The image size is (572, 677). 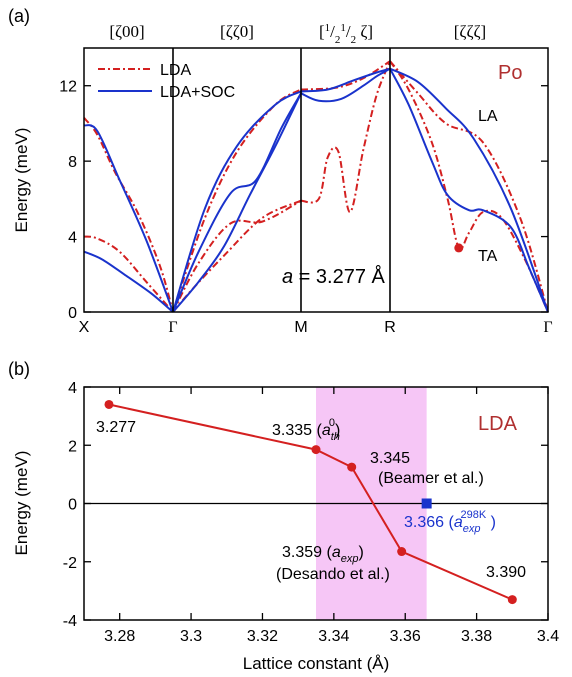 I want to click on point-label-3277: 3.277, so click(x=116, y=427).